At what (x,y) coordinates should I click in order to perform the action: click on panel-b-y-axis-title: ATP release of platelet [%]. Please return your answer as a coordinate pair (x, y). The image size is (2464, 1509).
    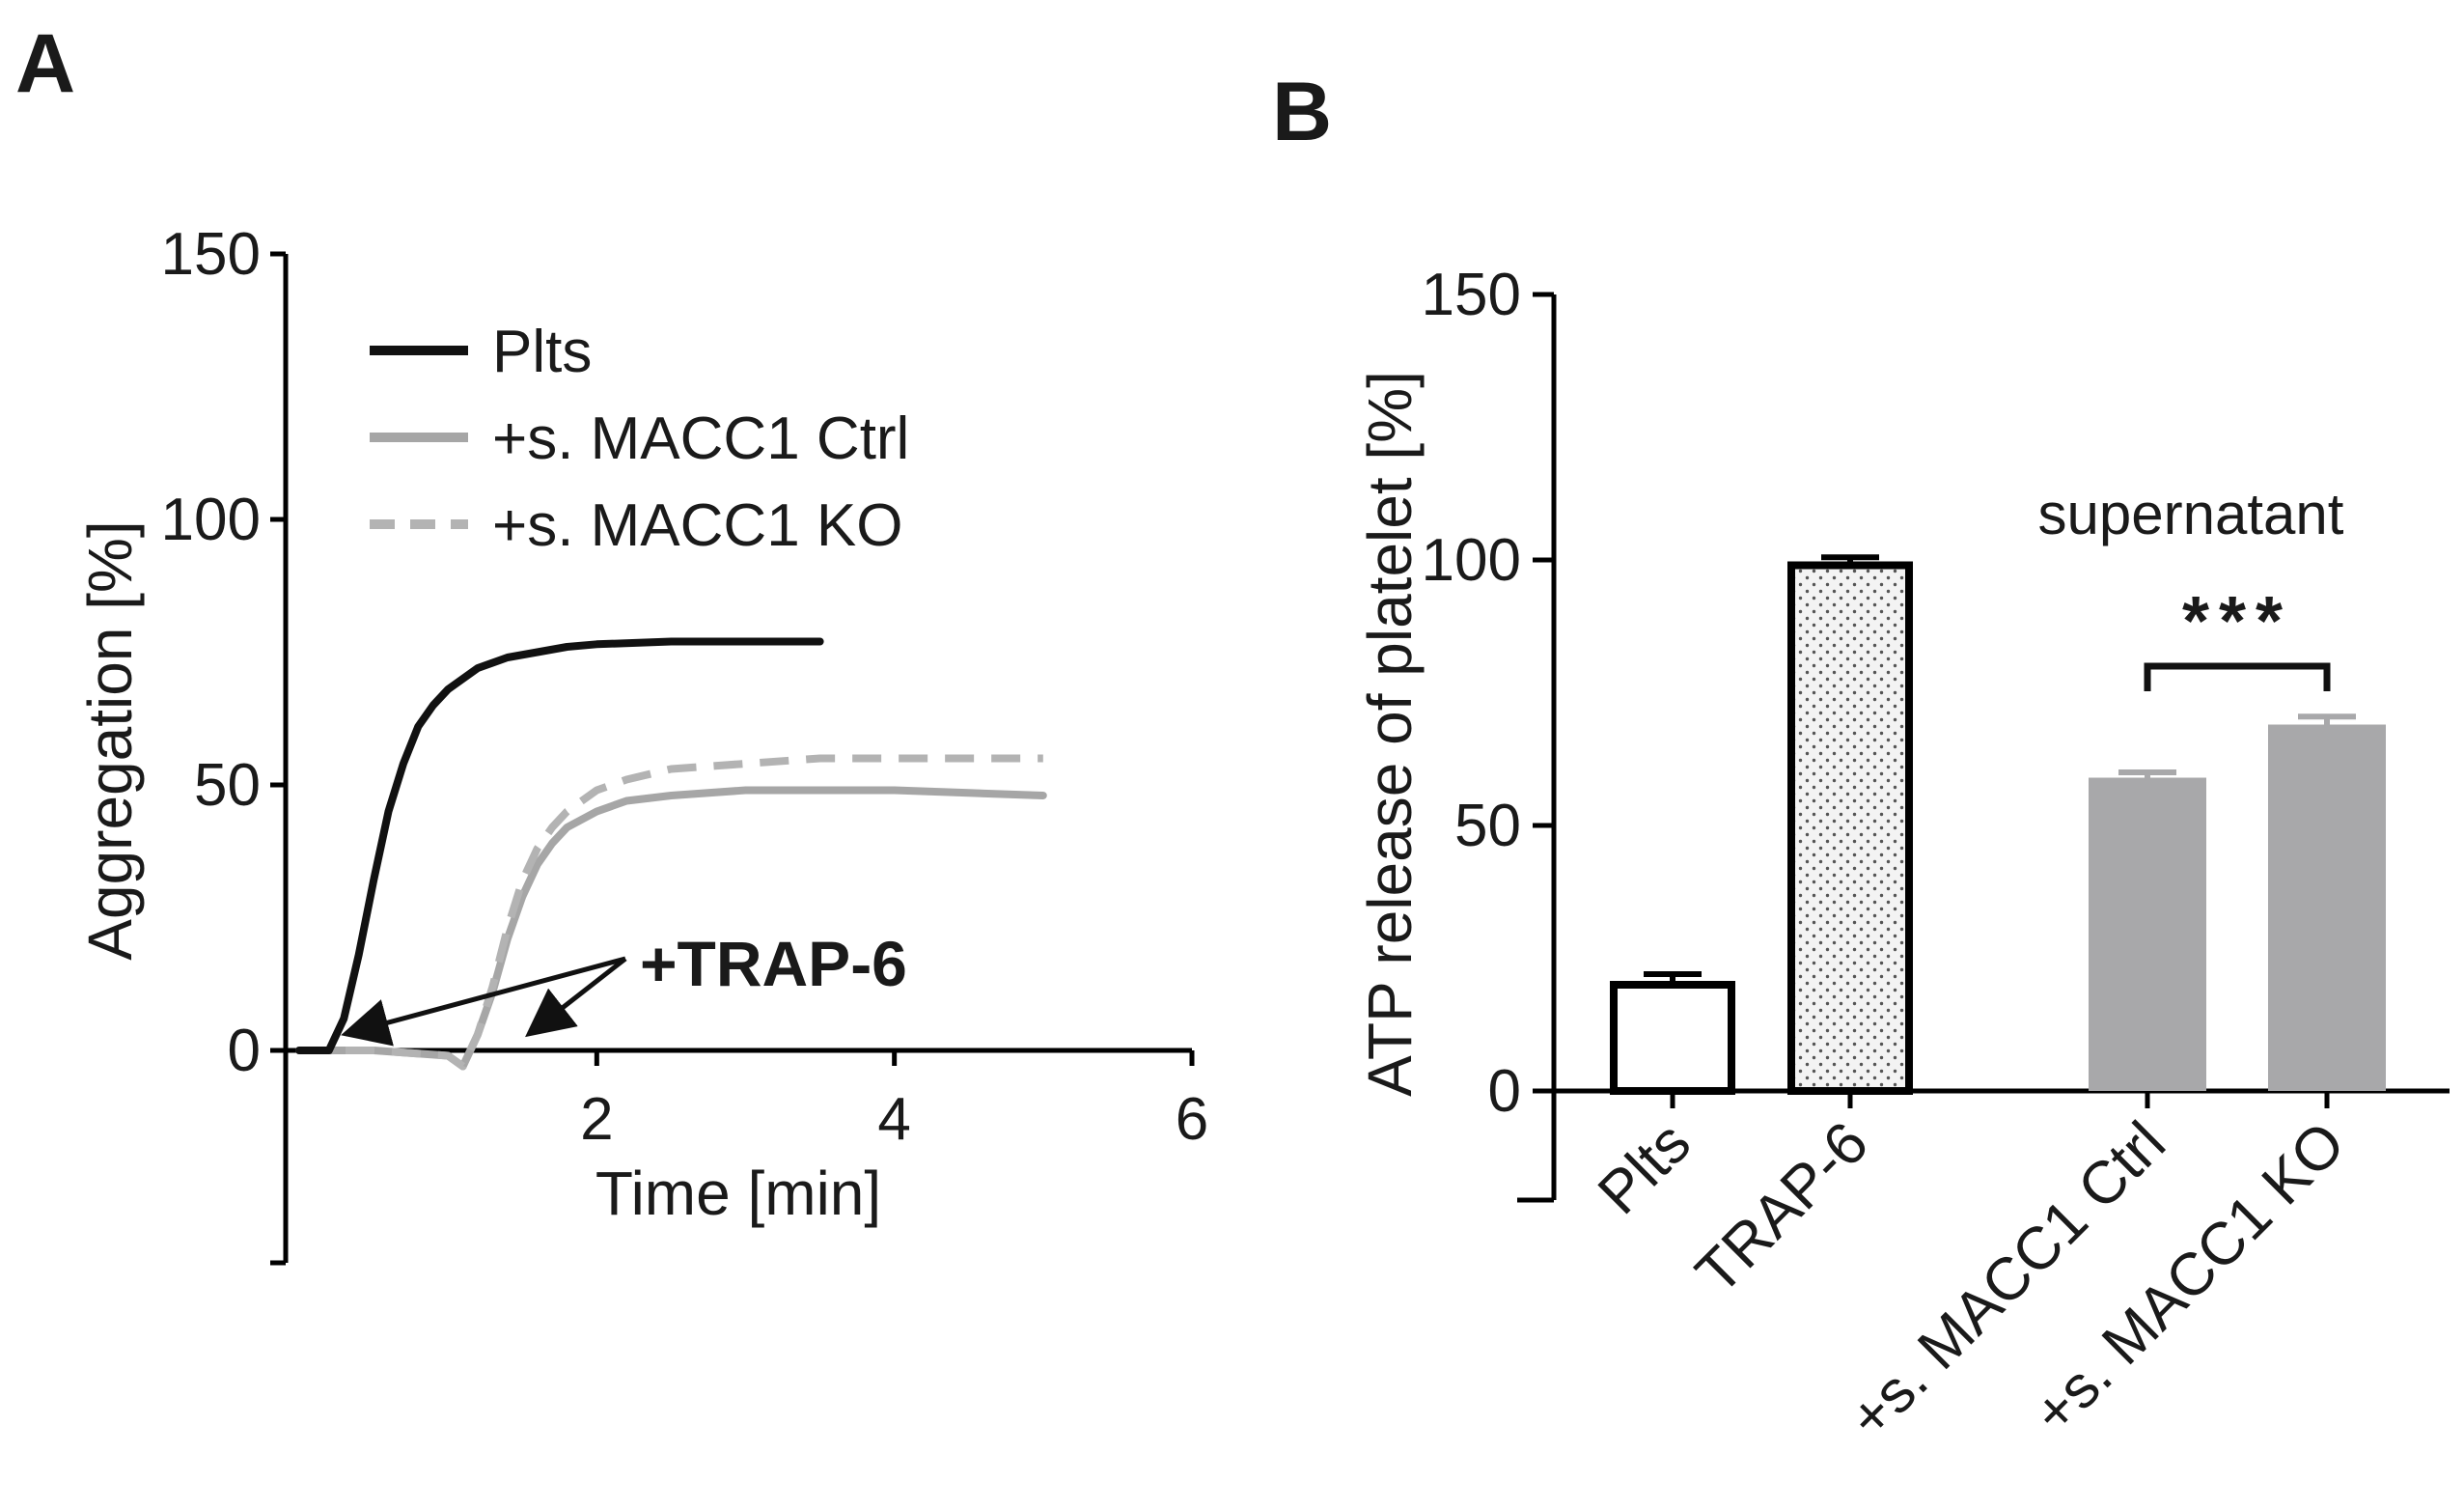
    Looking at the image, I should click on (1390, 734).